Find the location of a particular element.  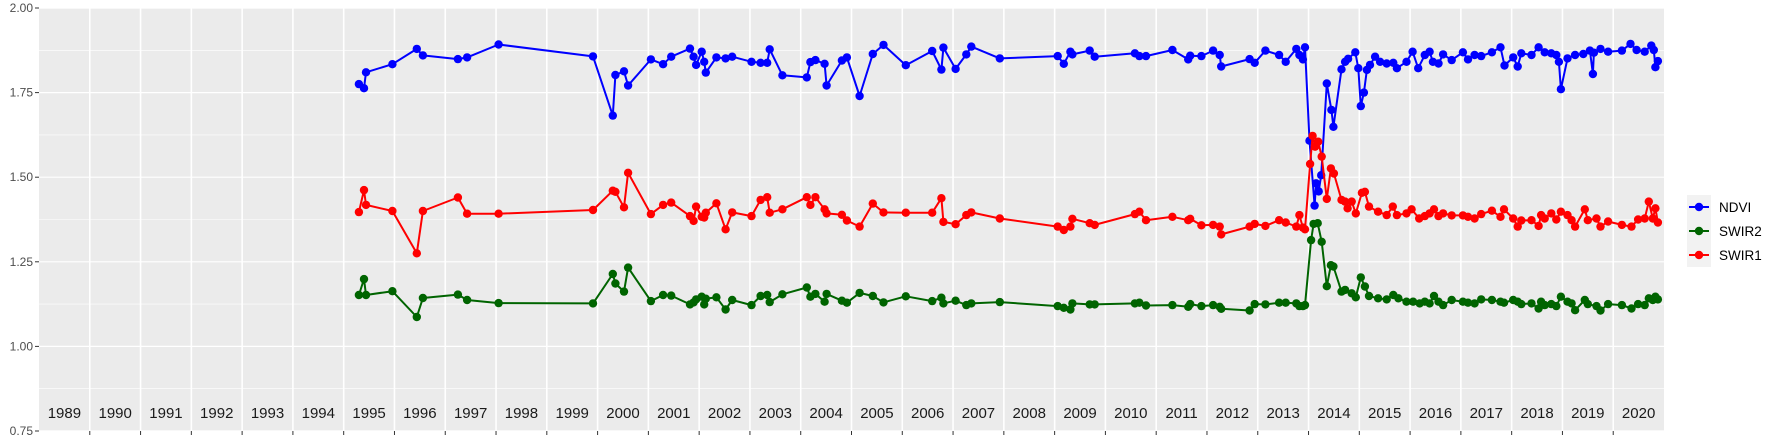

x-tick-label: 2013 is located at coordinates (1282, 413).